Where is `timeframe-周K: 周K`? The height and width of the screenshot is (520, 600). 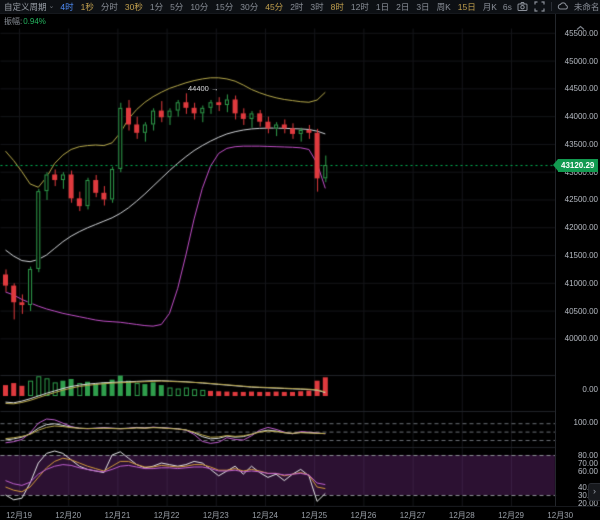 timeframe-周K: 周K is located at coordinates (443, 6).